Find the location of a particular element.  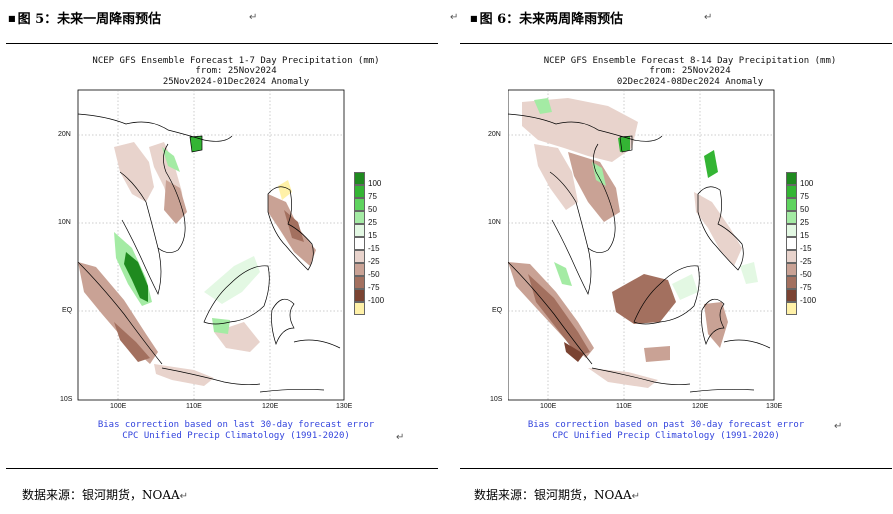

dry-region-cambodia is located at coordinates (175, 202).